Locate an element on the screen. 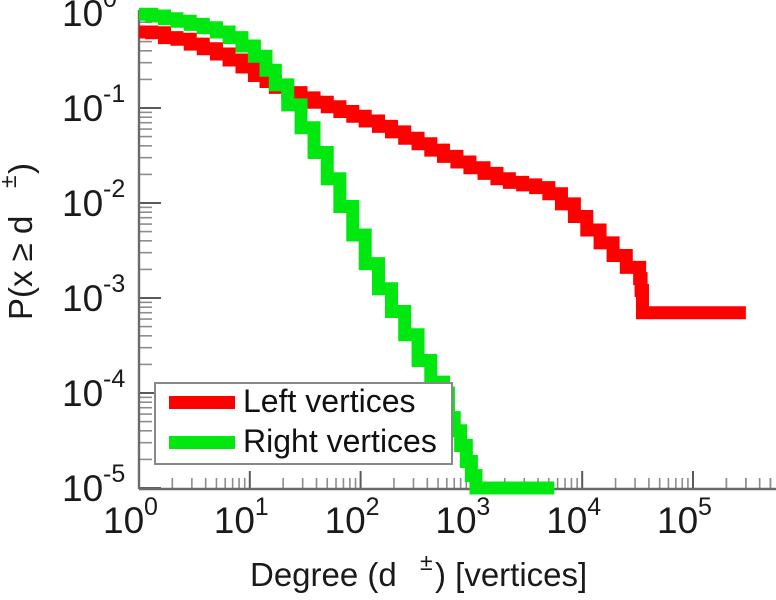 This screenshot has height=600, width=776. y-axis-title-base: P(x ≥ d is located at coordinates (20, 268).